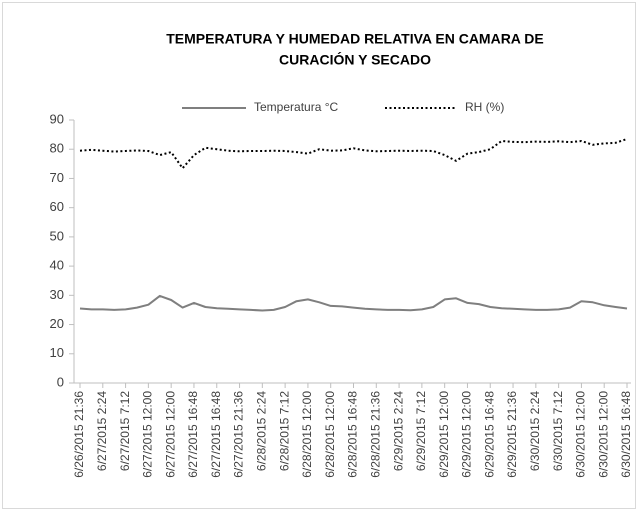 The image size is (639, 512). What do you see at coordinates (57, 265) in the screenshot?
I see `y-tick-label: 40` at bounding box center [57, 265].